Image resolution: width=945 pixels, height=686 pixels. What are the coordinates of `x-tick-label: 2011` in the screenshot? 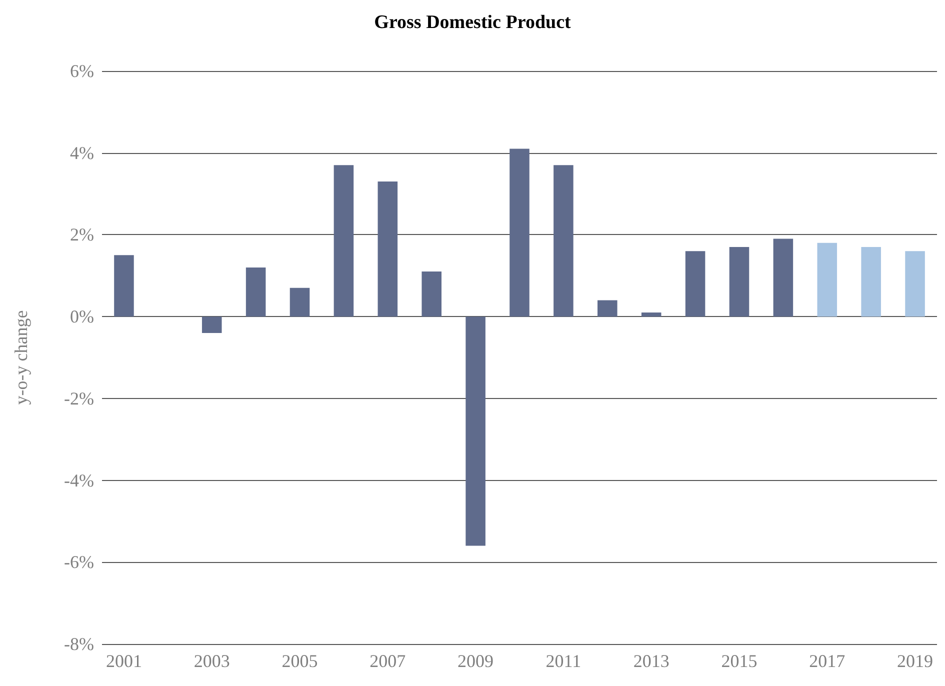 It's located at (564, 661).